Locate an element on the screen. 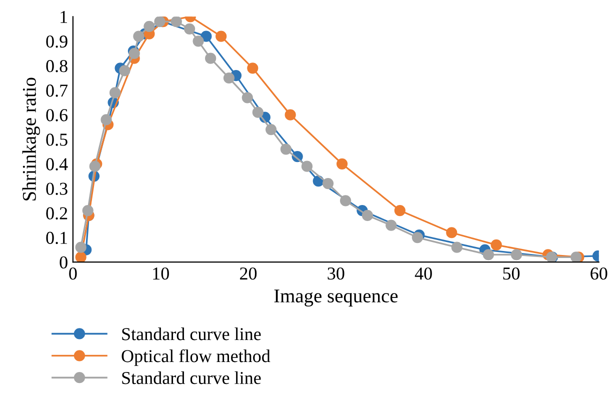  y-tick-label: 1 is located at coordinates (64, 16).